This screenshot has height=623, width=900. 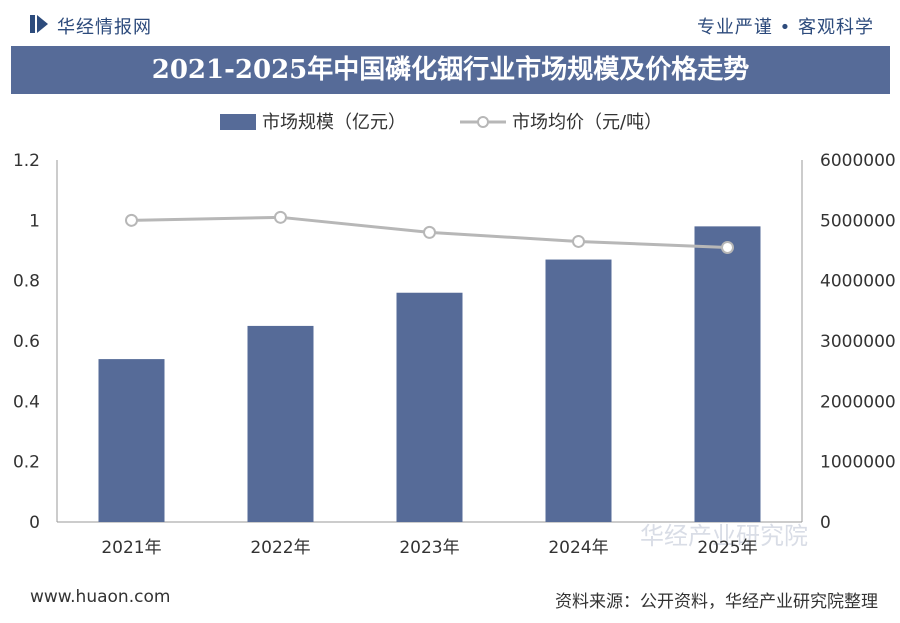 I want to click on brand-tagline: 专业严谨 • 客观科学, so click(x=785, y=27).